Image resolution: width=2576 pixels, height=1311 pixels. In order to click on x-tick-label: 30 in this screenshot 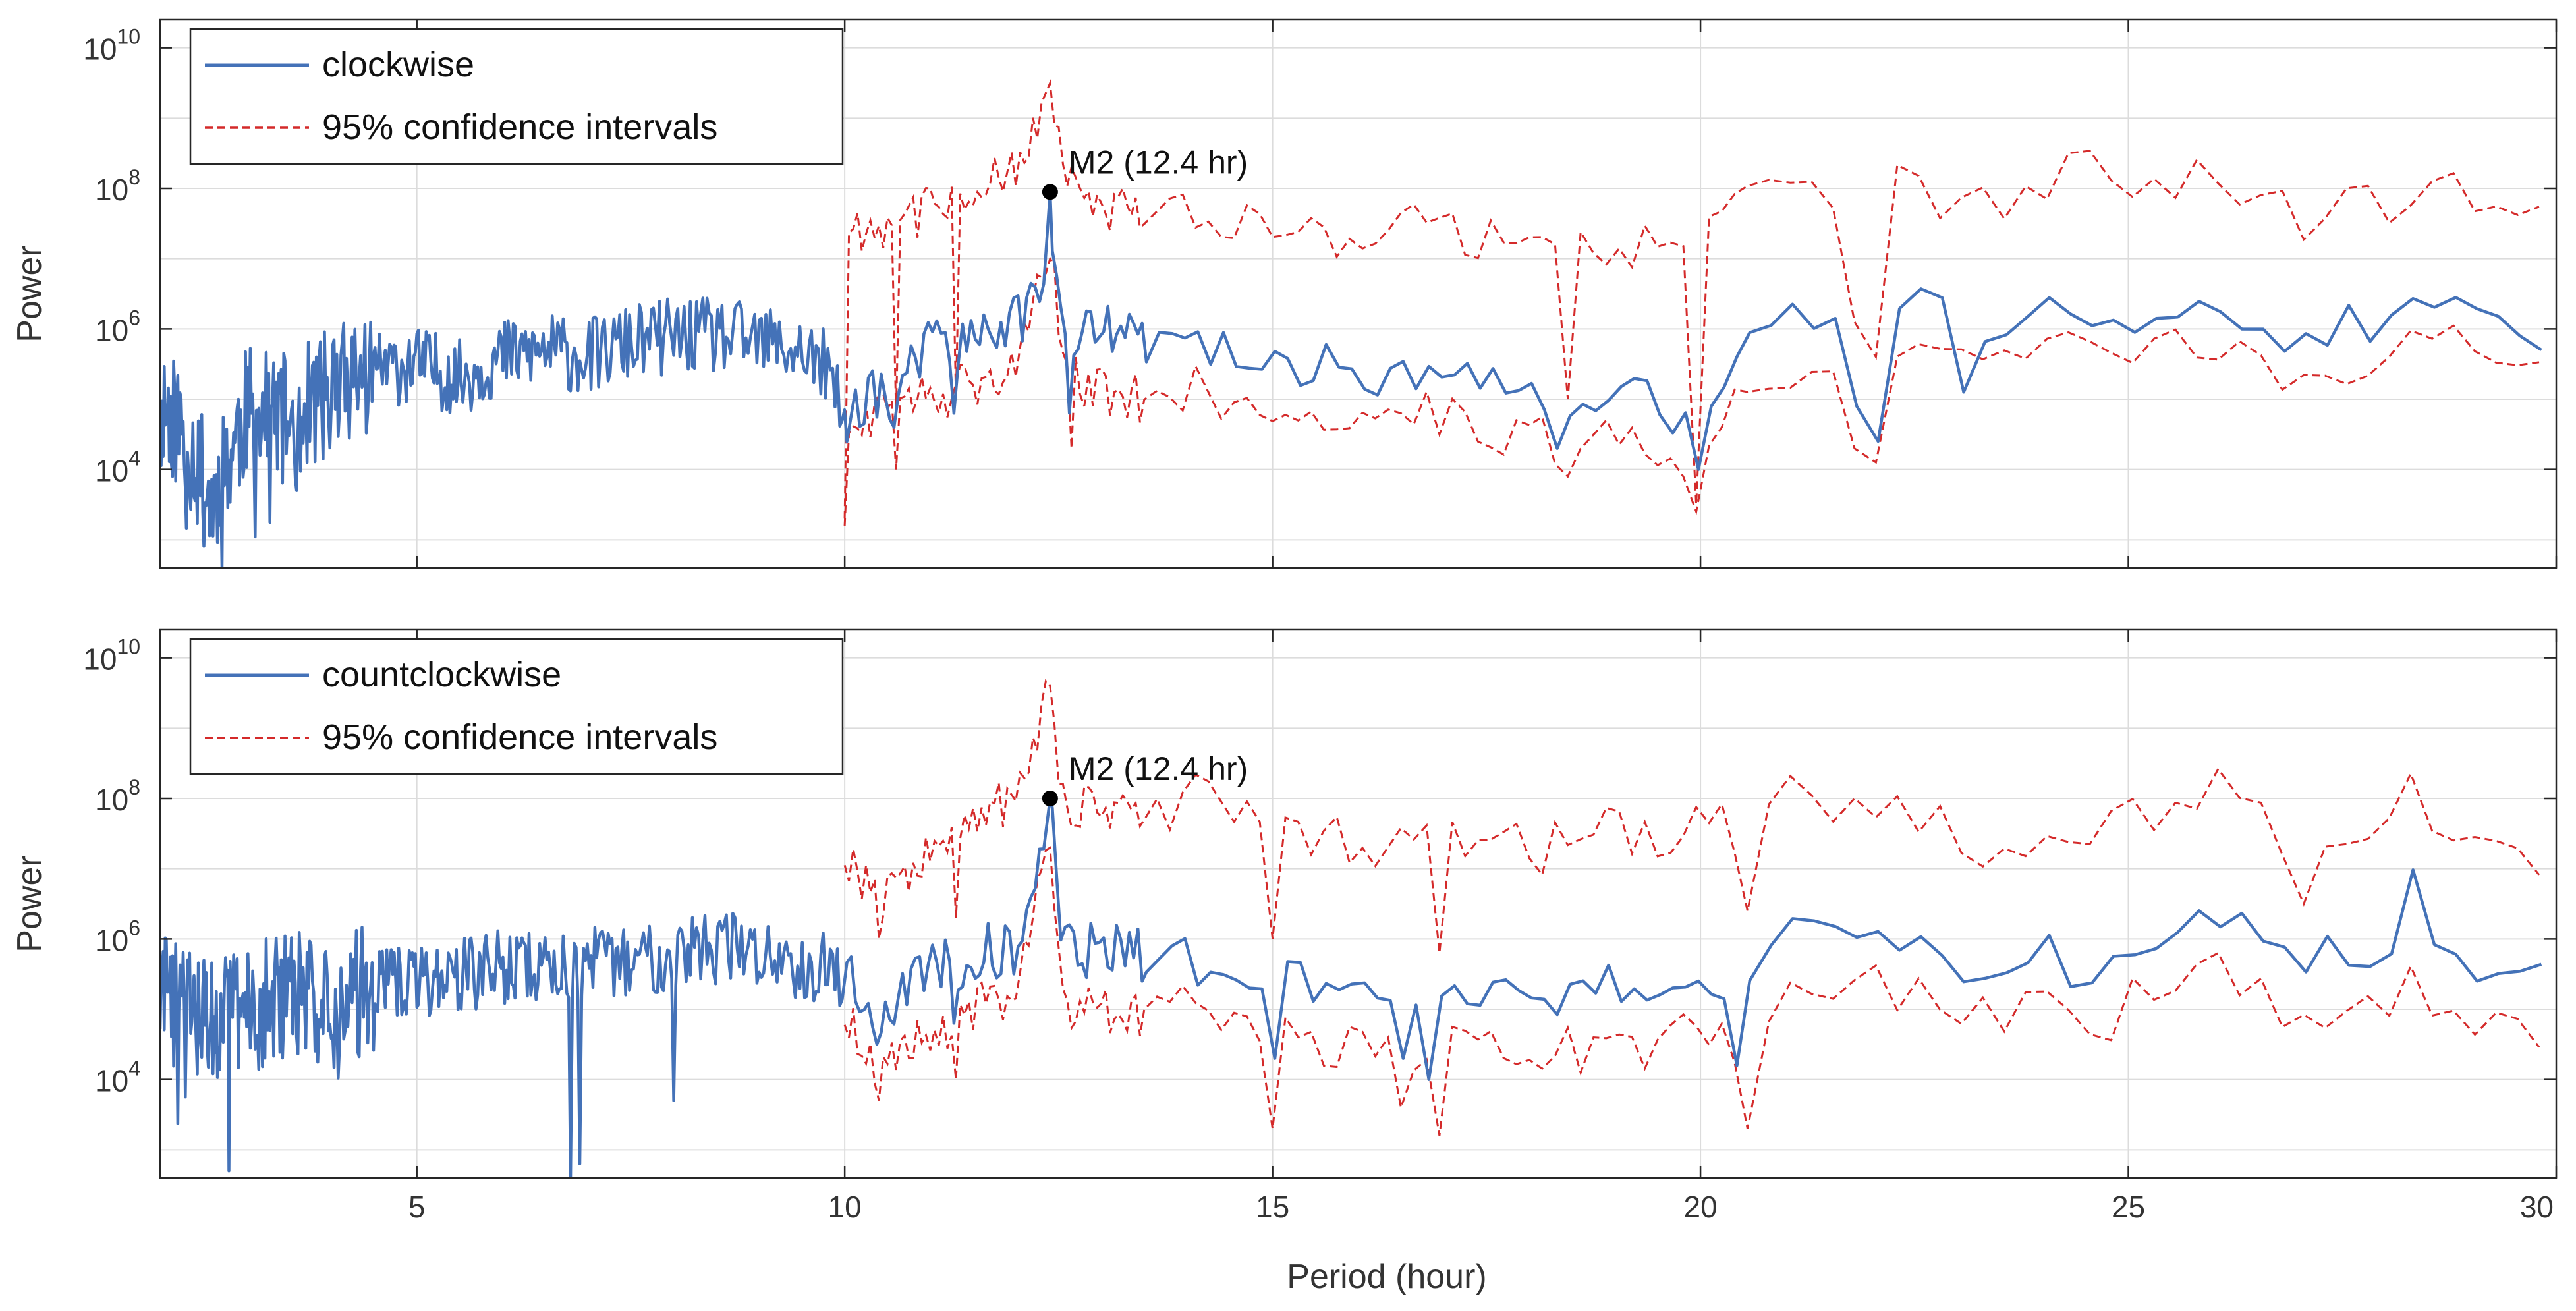, I will do `click(2537, 1207)`.